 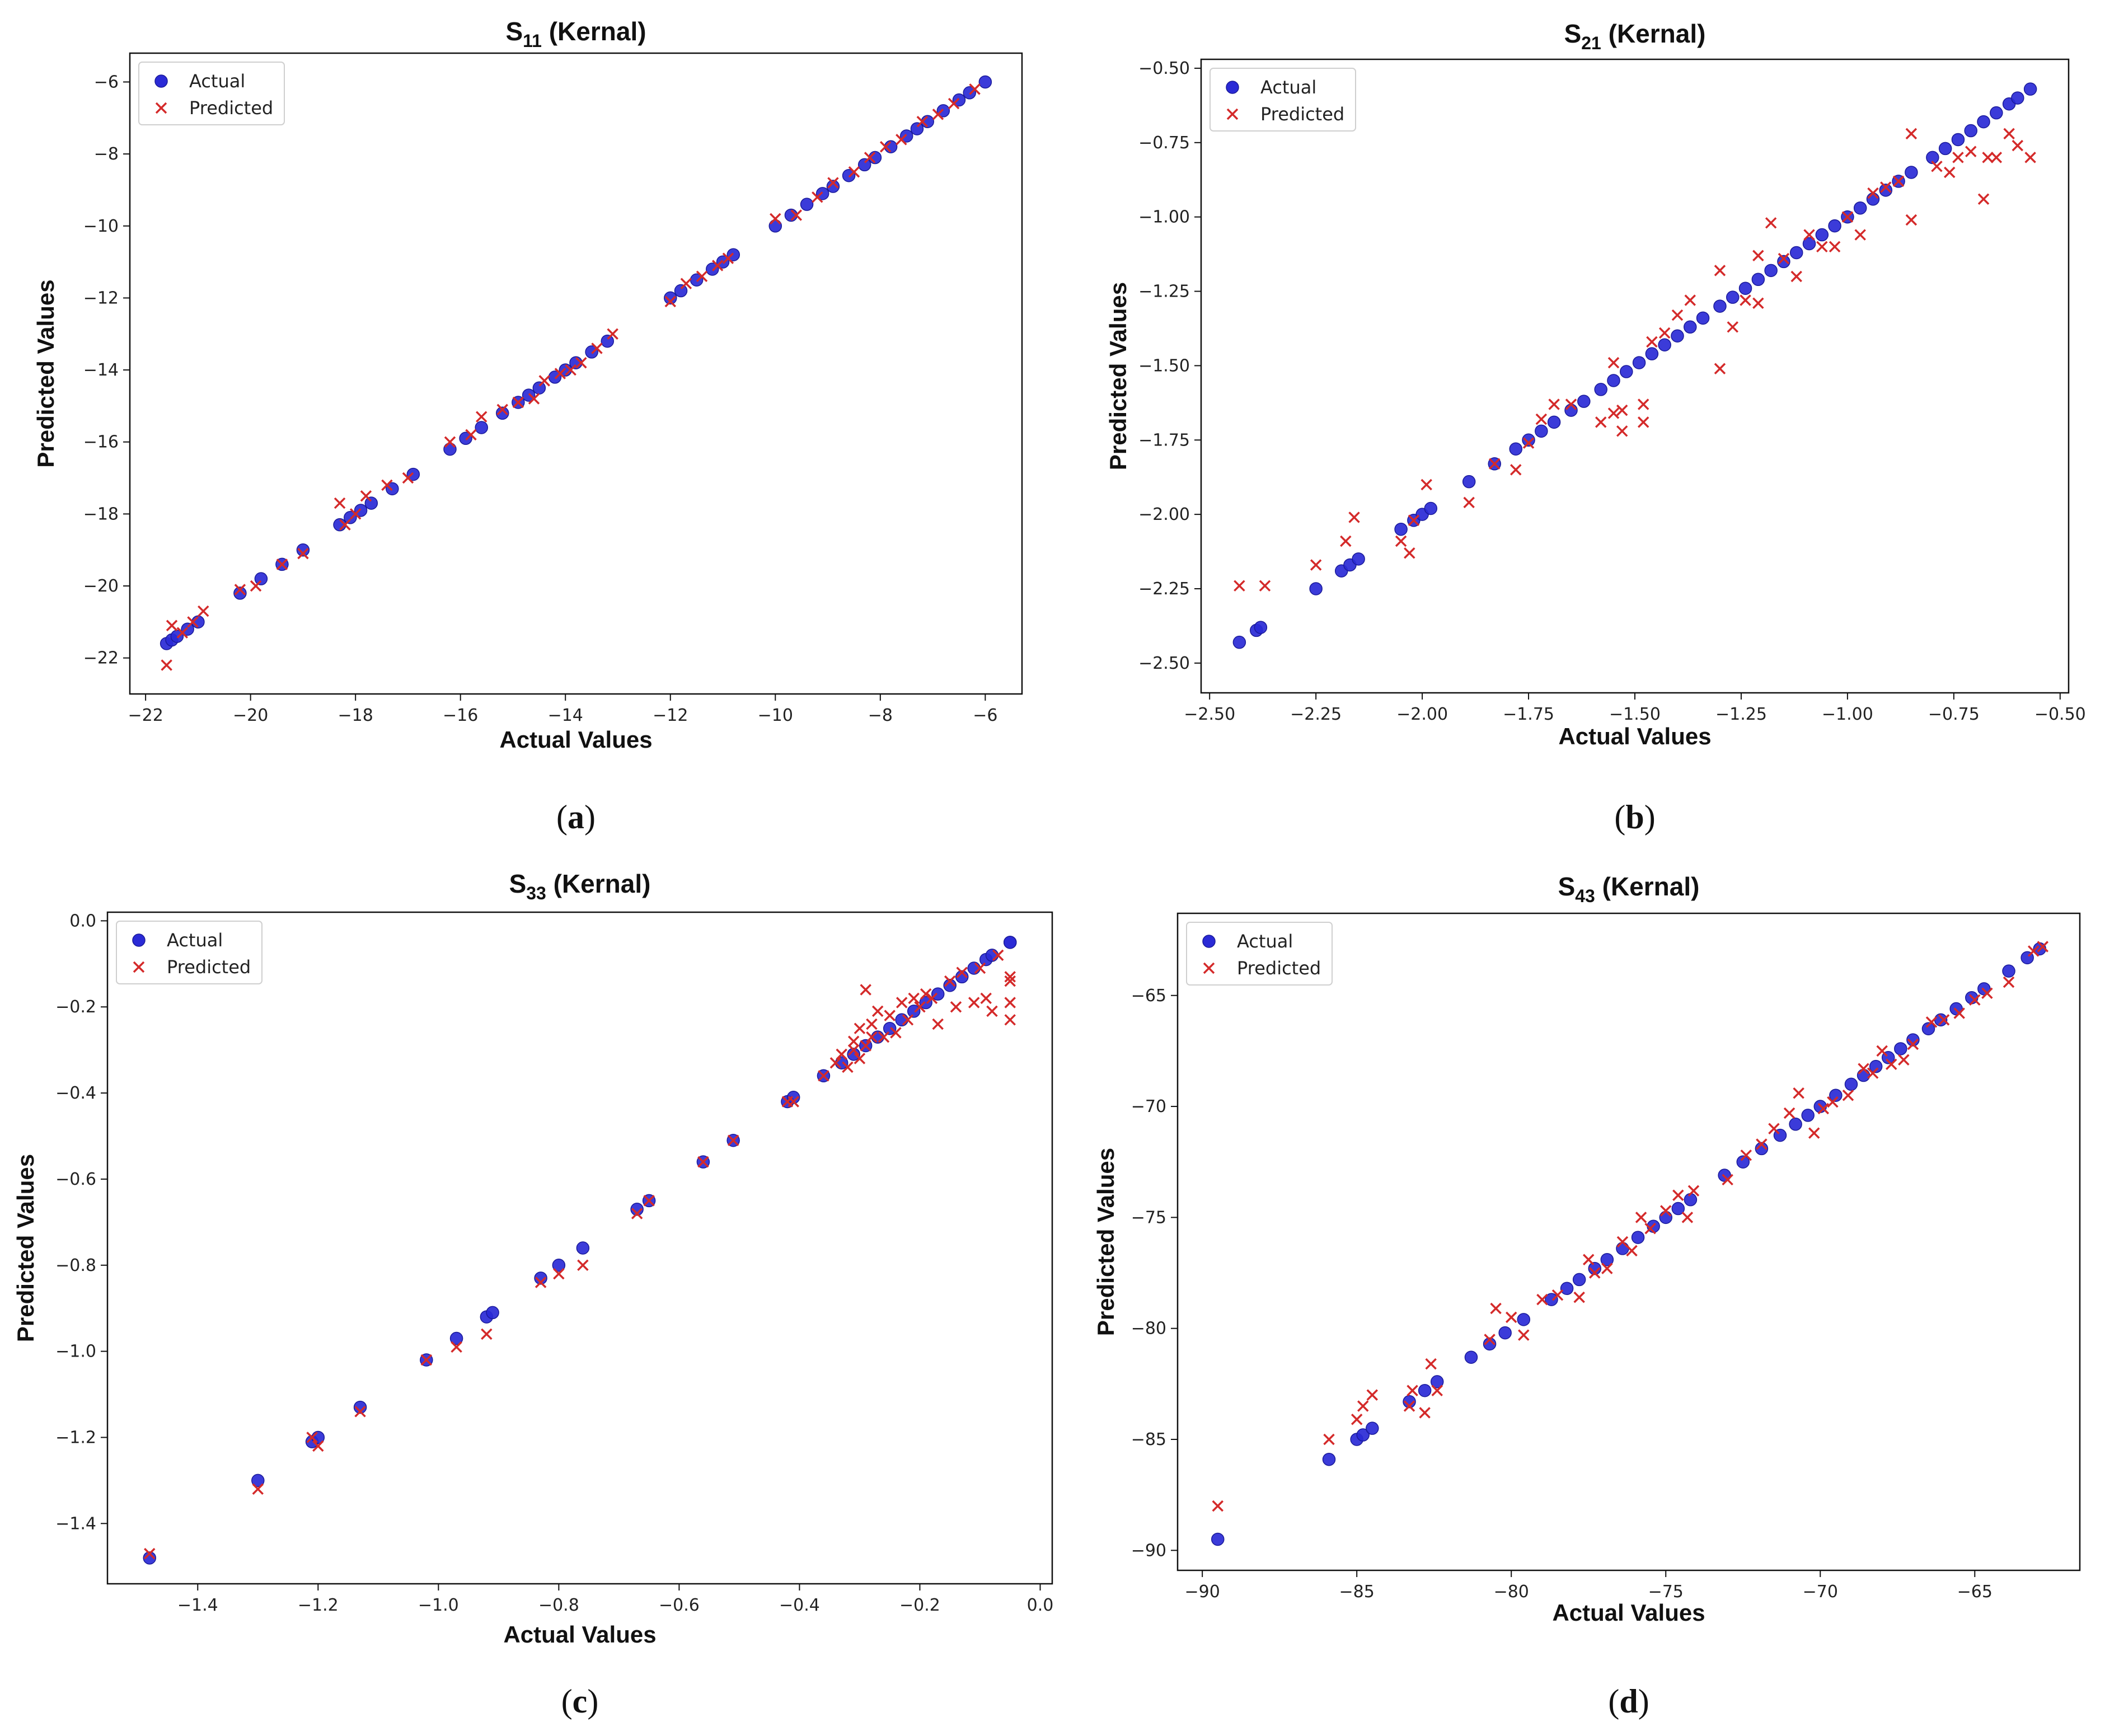 What do you see at coordinates (580, 886) in the screenshot?
I see `chart-title: S33 (Kernal)` at bounding box center [580, 886].